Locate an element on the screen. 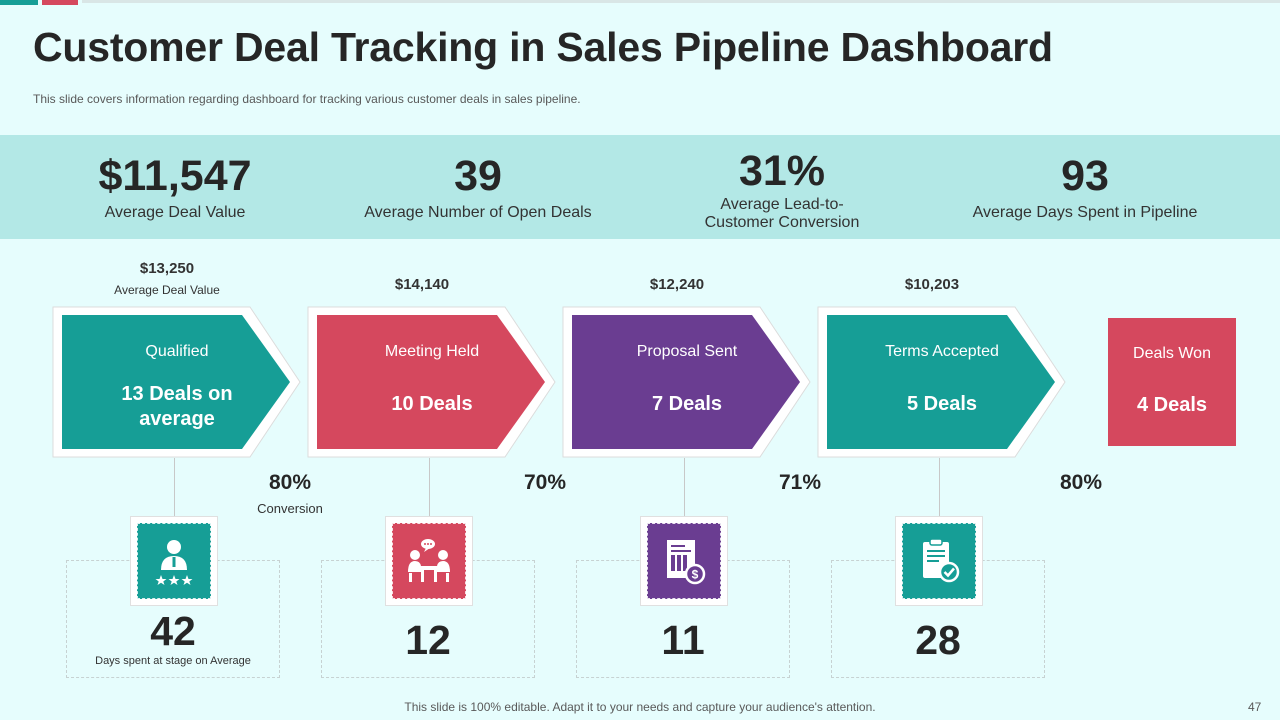  stage-deals: 5 Deals is located at coordinates (942, 404).